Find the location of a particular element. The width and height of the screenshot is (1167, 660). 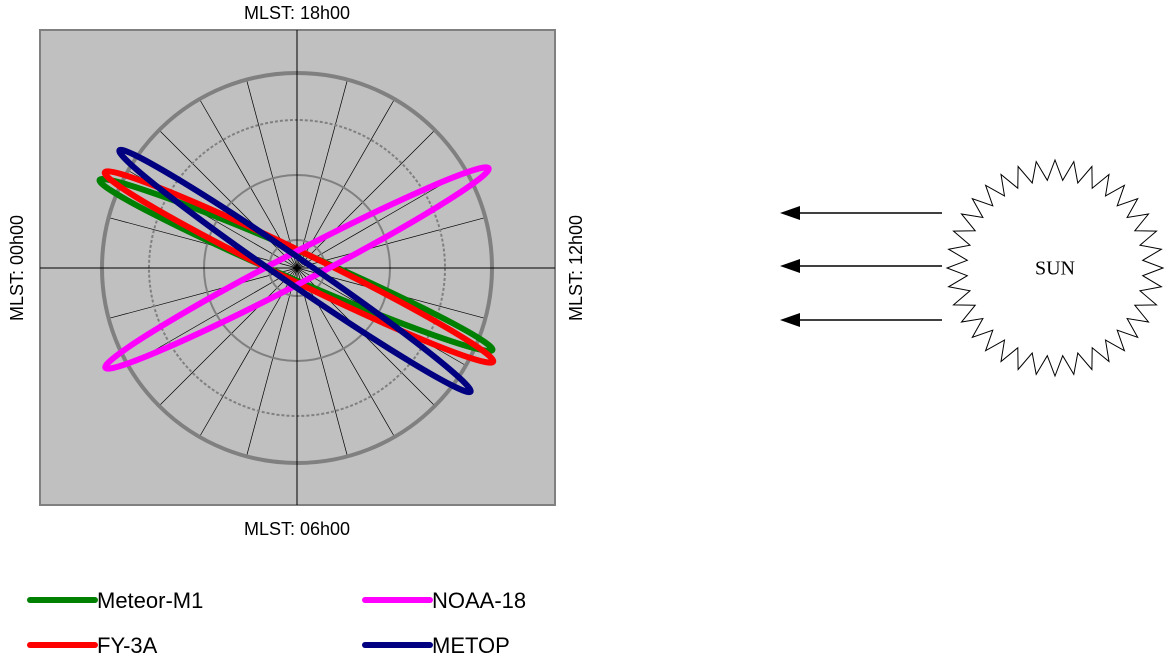

legend-label: METOP is located at coordinates (471, 645).